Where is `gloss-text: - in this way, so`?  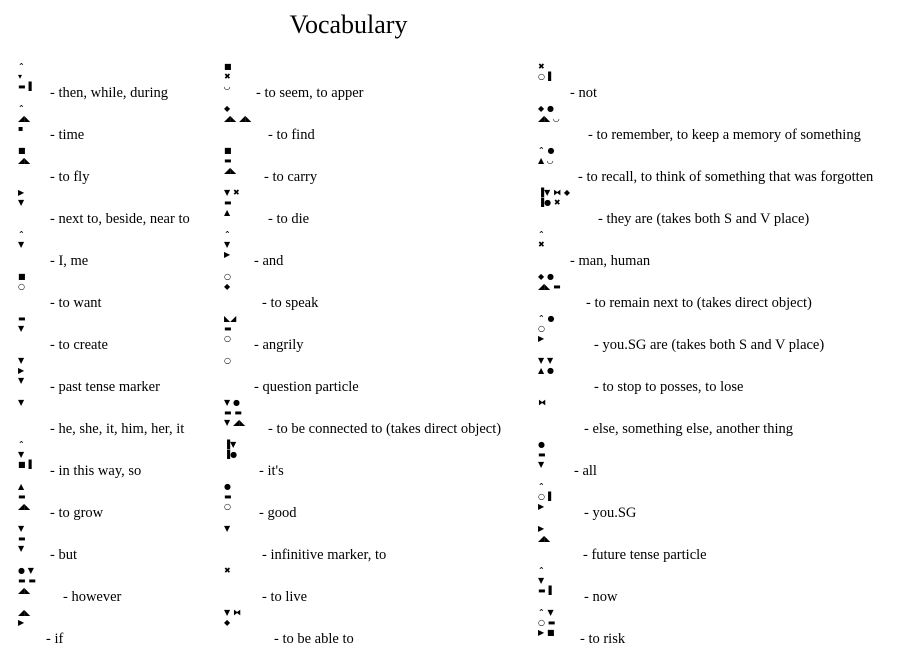
gloss-text: - in this way, so is located at coordinates (96, 471).